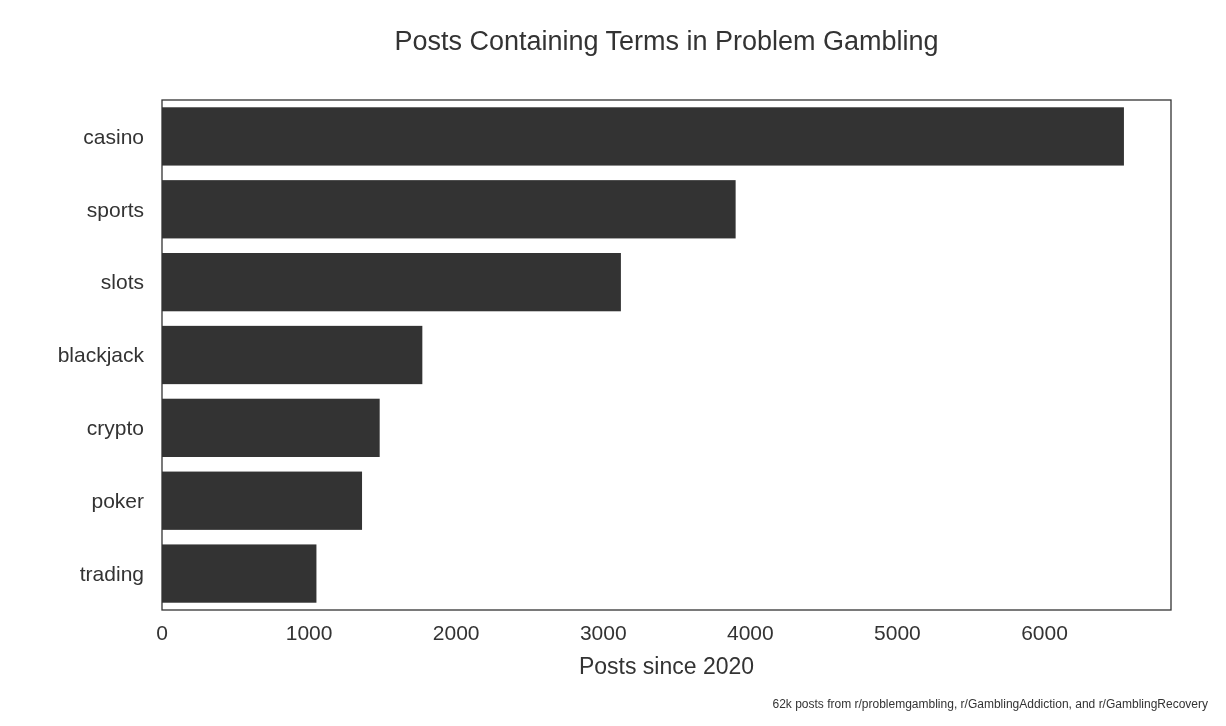  Describe the element at coordinates (115, 428) in the screenshot. I see `y-tick-label: crypto` at that location.